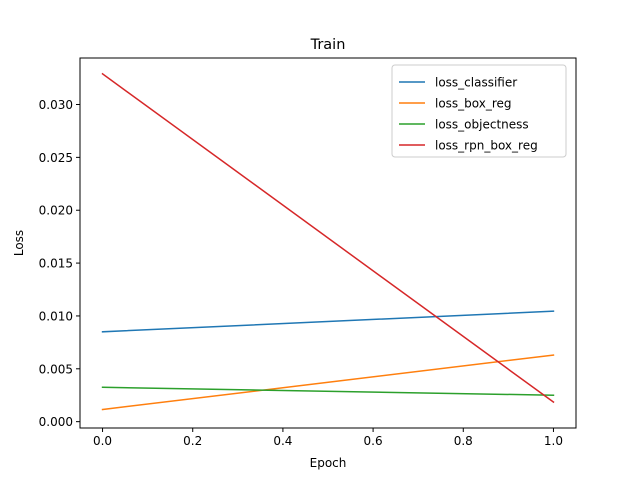 The image size is (640, 480). I want to click on series-line-loss-objectness, so click(328, 391).